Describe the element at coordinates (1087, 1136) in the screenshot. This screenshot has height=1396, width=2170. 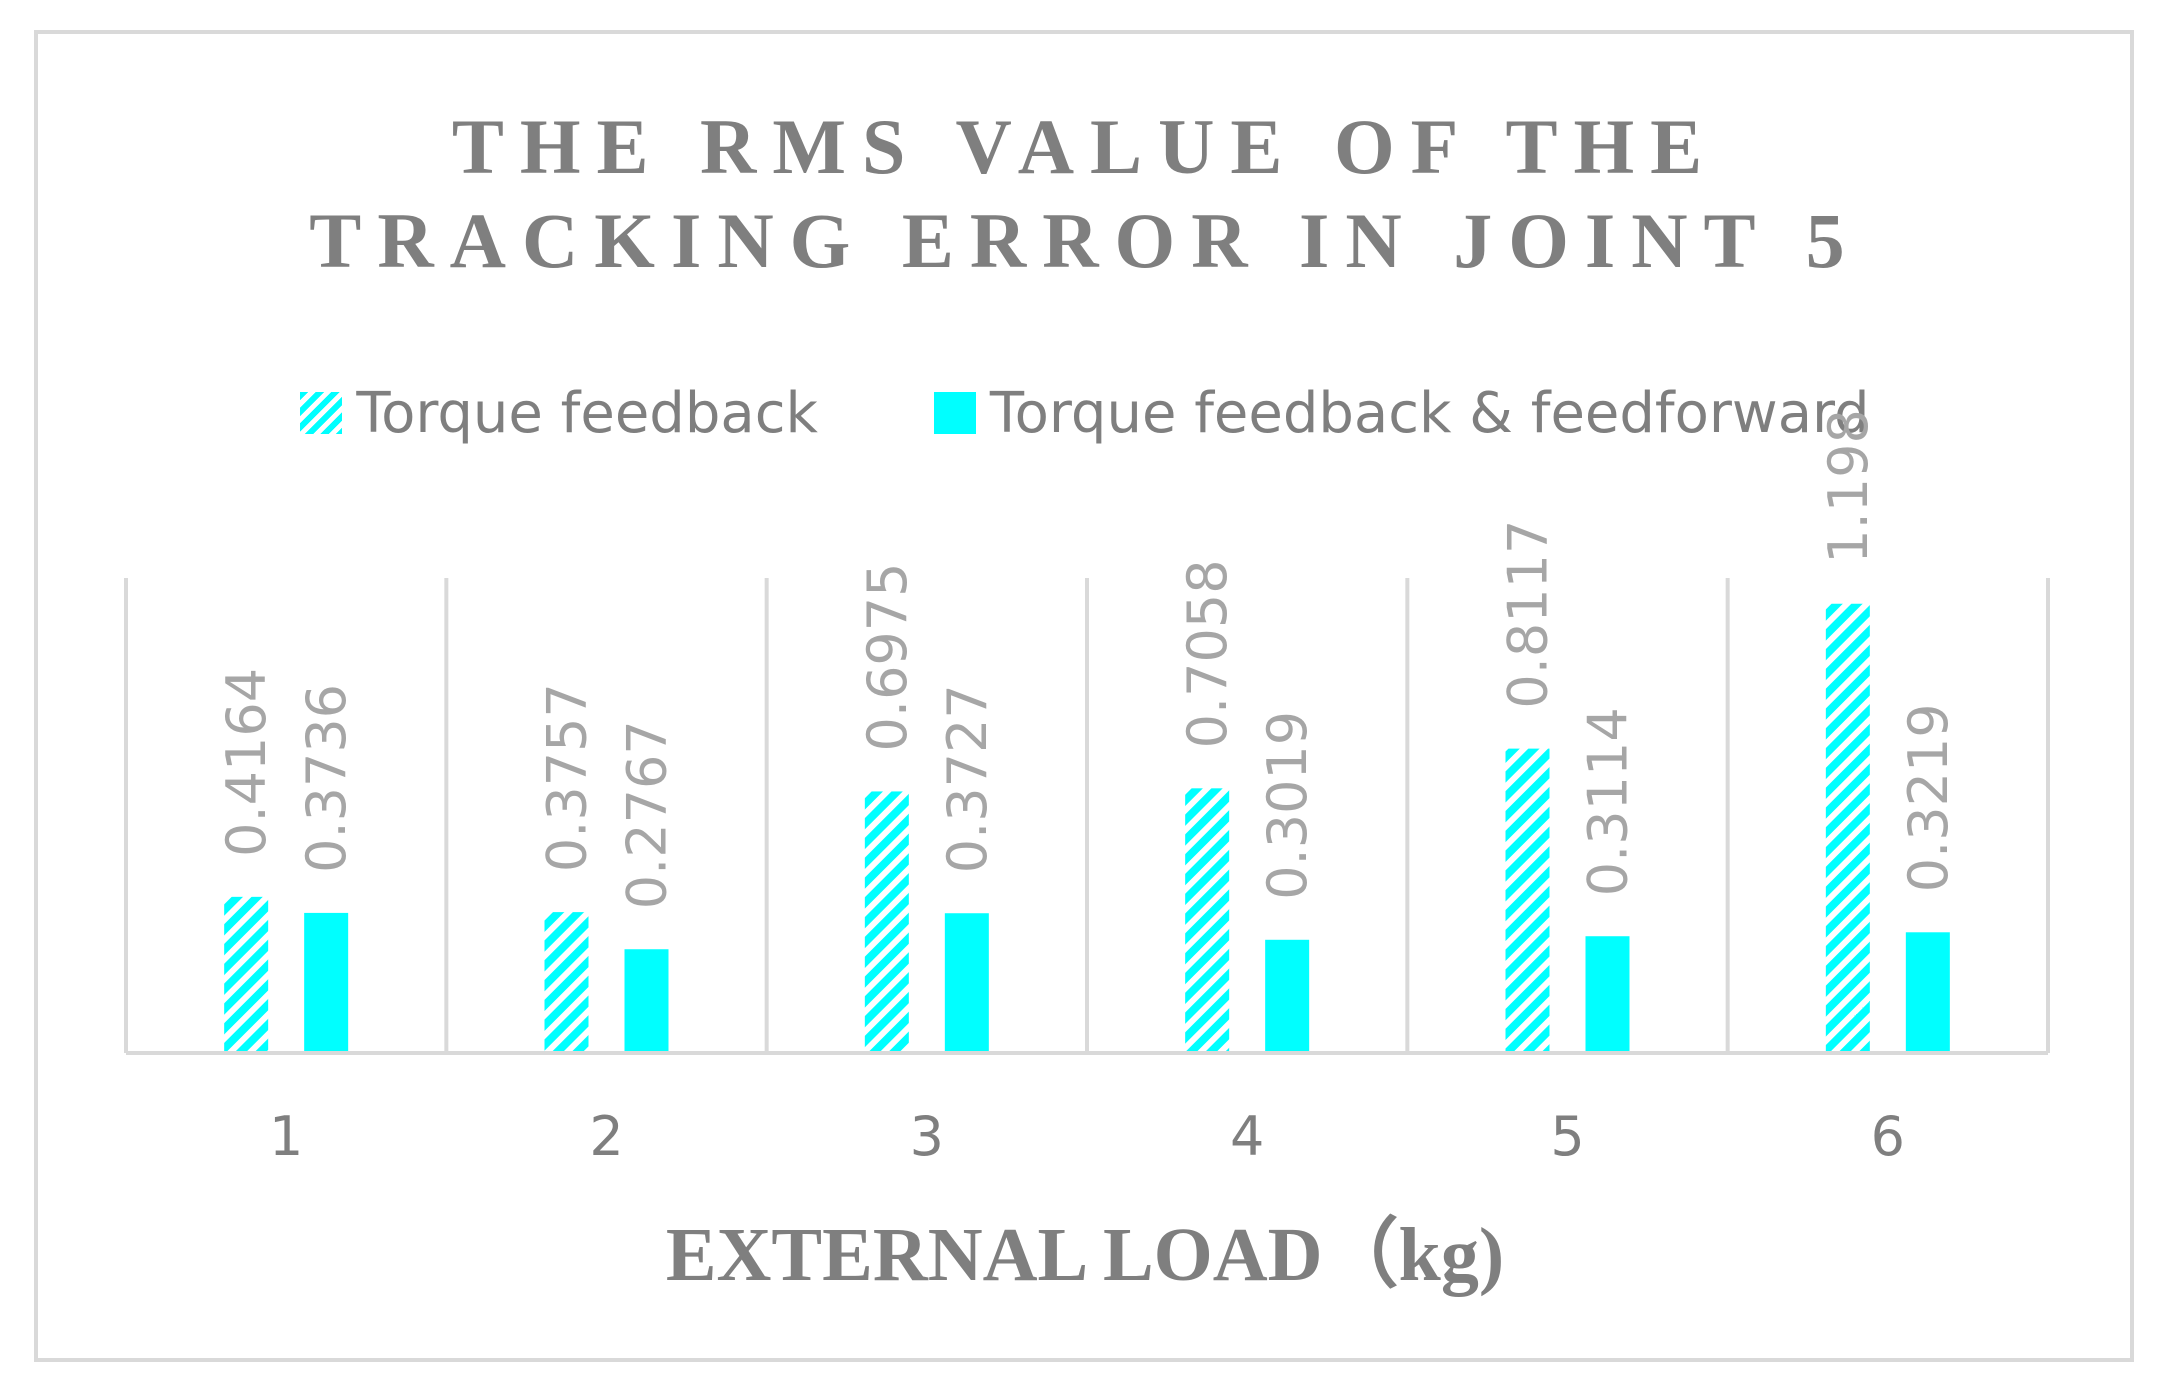
I see `x-tick-labels: 1 2 3 4 5 6` at that location.